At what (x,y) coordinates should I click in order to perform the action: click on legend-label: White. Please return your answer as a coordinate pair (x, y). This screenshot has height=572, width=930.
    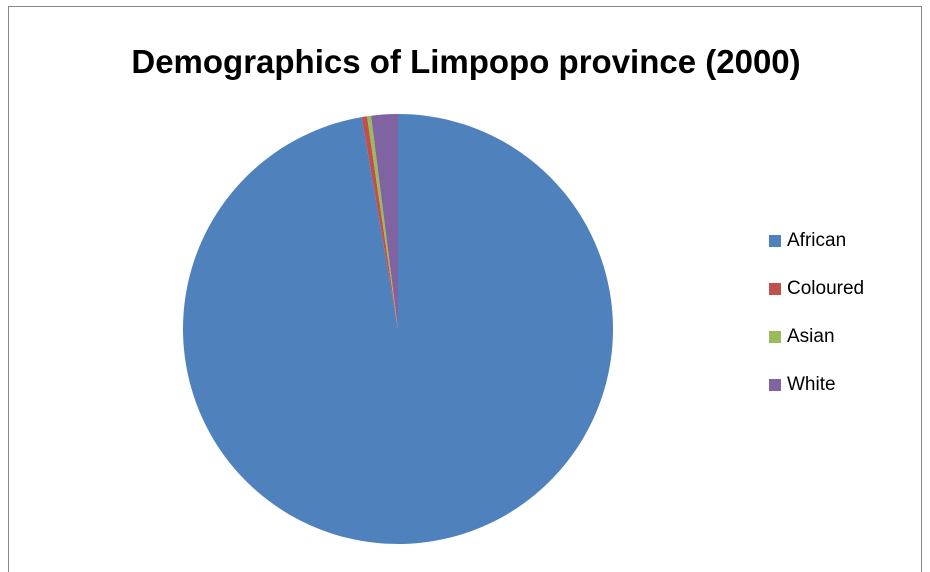
    Looking at the image, I should click on (811, 384).